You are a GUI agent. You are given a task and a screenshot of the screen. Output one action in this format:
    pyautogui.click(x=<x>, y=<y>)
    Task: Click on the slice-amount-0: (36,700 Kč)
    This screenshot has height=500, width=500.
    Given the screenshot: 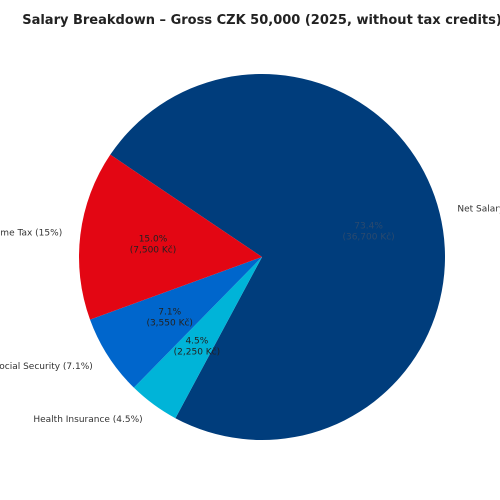 What is the action you would take?
    pyautogui.click(x=368, y=237)
    